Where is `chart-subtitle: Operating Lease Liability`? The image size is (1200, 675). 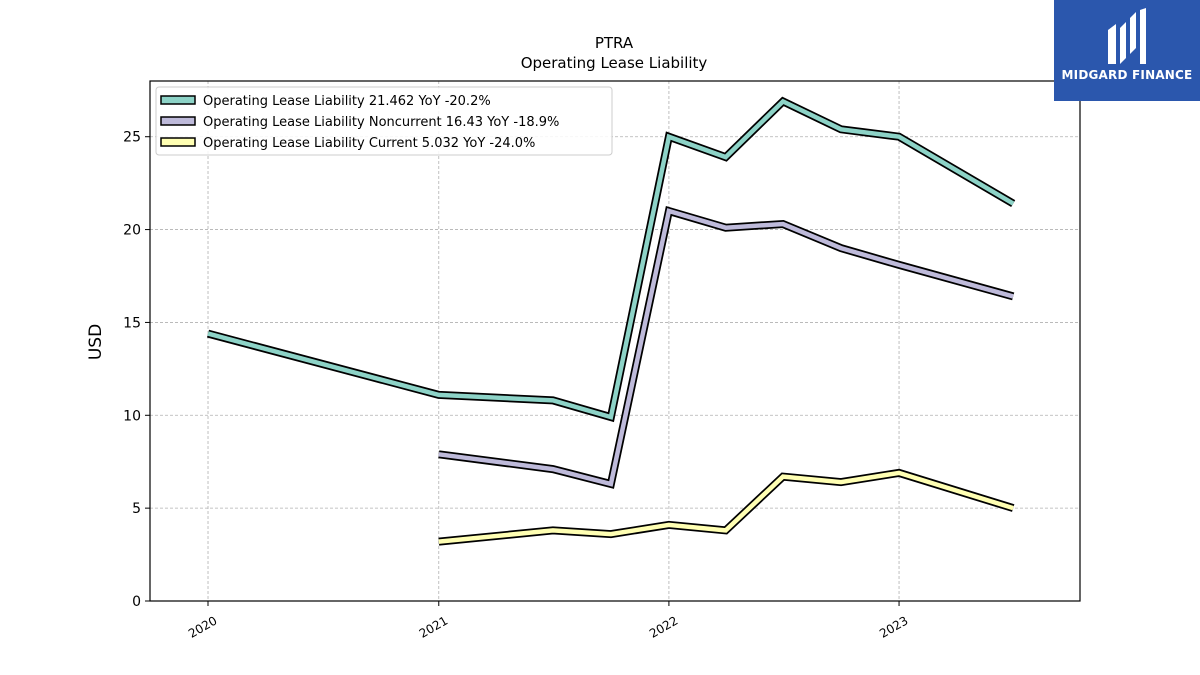
chart-subtitle: Operating Lease Liability is located at coordinates (614, 63).